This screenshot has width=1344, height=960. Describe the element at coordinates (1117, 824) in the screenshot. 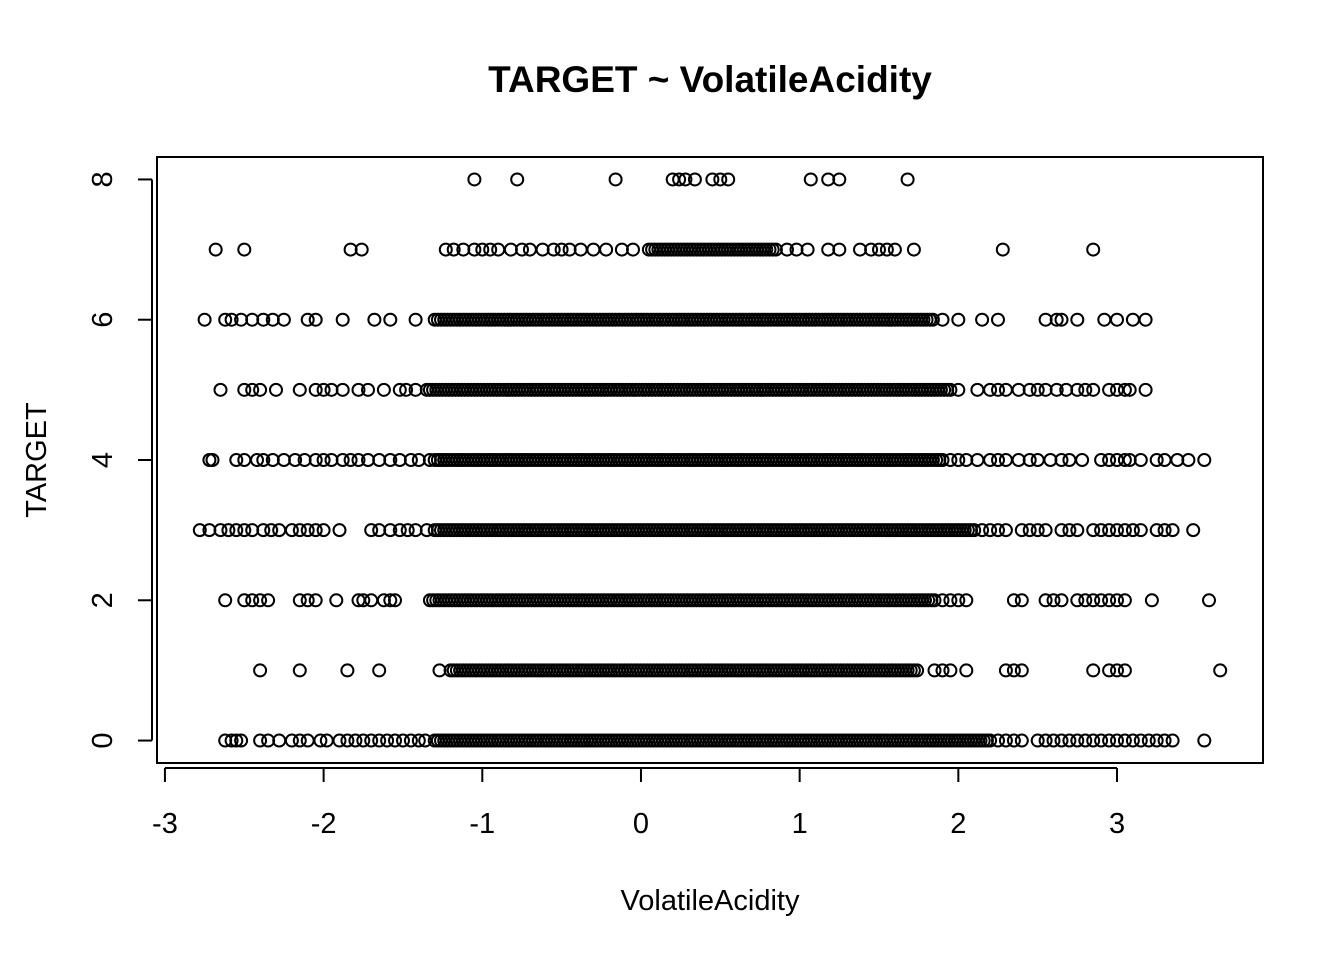

I see `x-tick-label: 3` at that location.